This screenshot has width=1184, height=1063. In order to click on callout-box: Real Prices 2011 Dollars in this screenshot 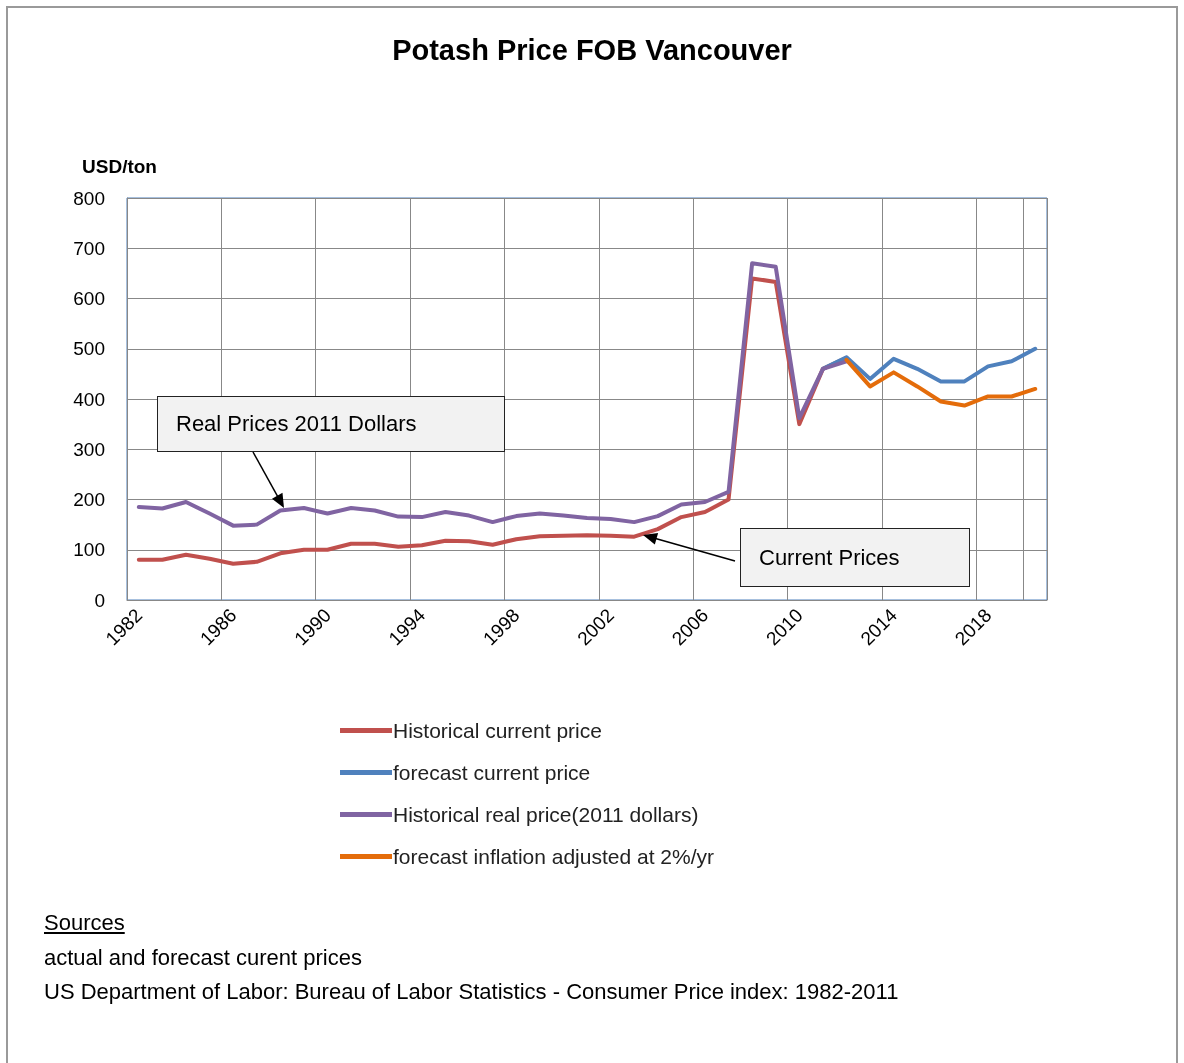, I will do `click(331, 424)`.